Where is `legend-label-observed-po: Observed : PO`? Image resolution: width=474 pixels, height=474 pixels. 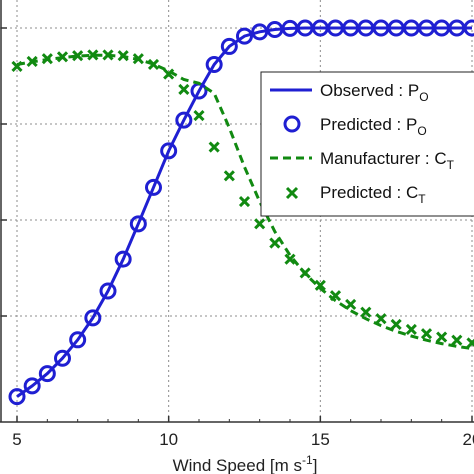 legend-label-observed-po: Observed : PO is located at coordinates (374, 92).